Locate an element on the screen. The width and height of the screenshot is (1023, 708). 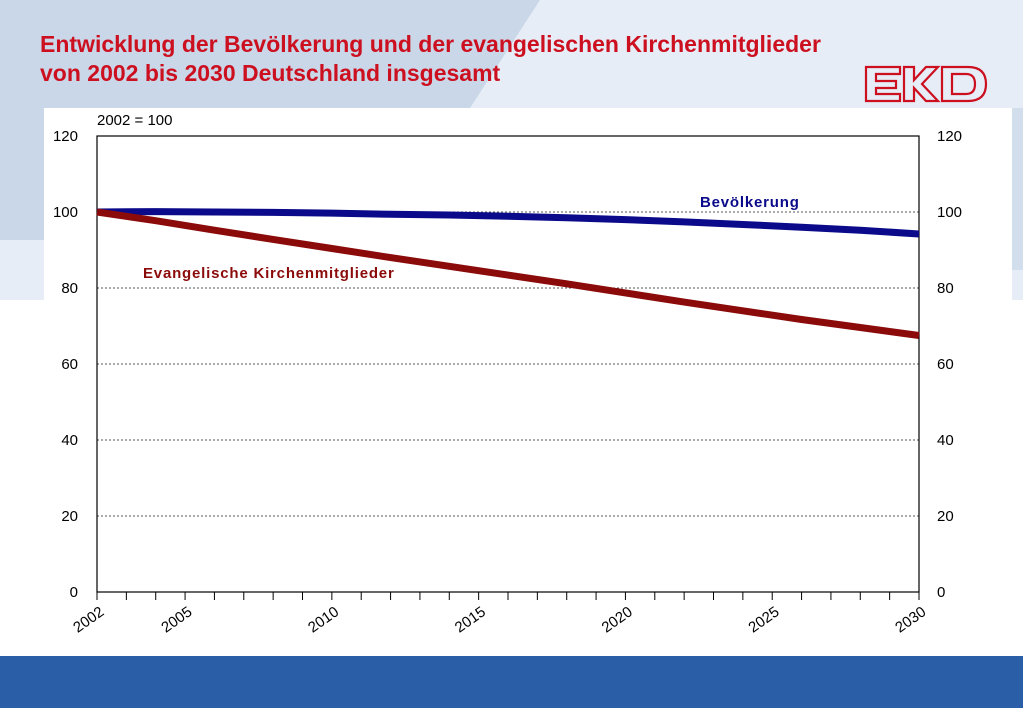
y-tick-label-right: 120 is located at coordinates (949, 136).